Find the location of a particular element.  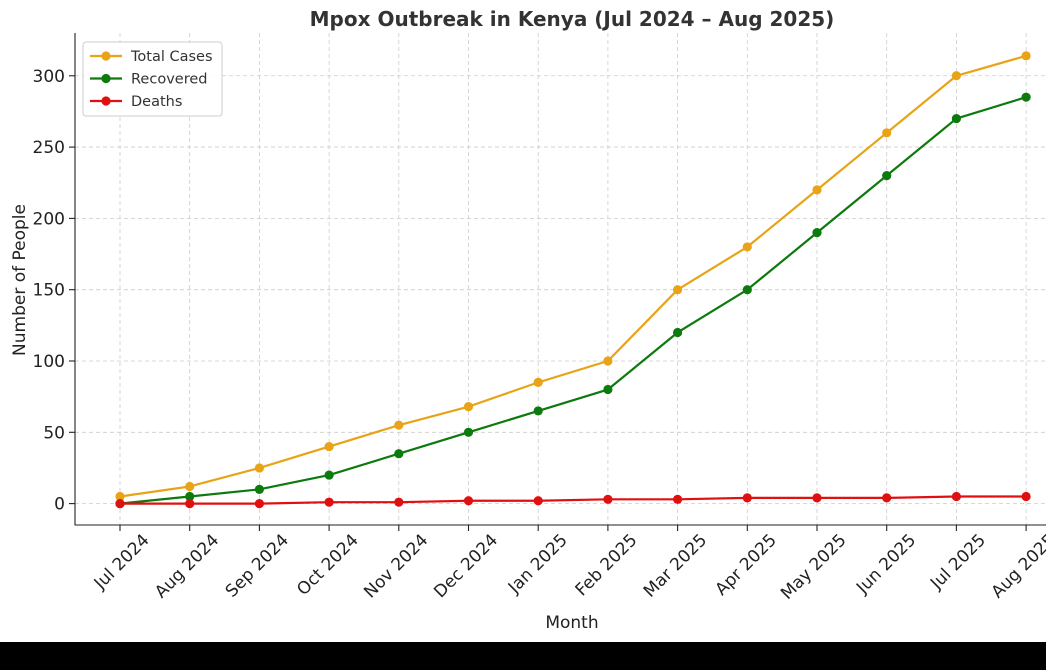

x-tick-label: Dec 2024 is located at coordinates (466, 566).